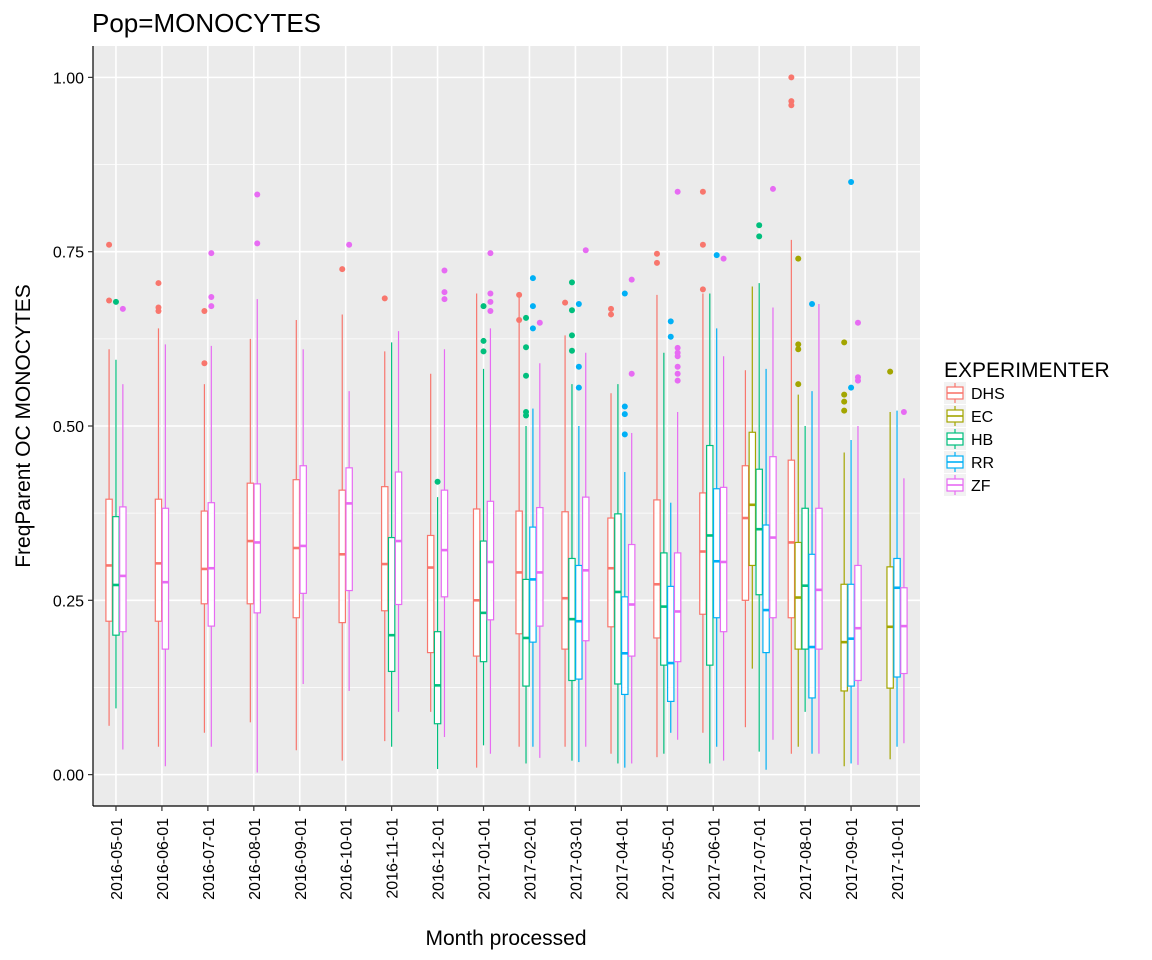 The width and height of the screenshot is (1152, 960). What do you see at coordinates (68, 776) in the screenshot?
I see `y-tick-label: 0.00` at bounding box center [68, 776].